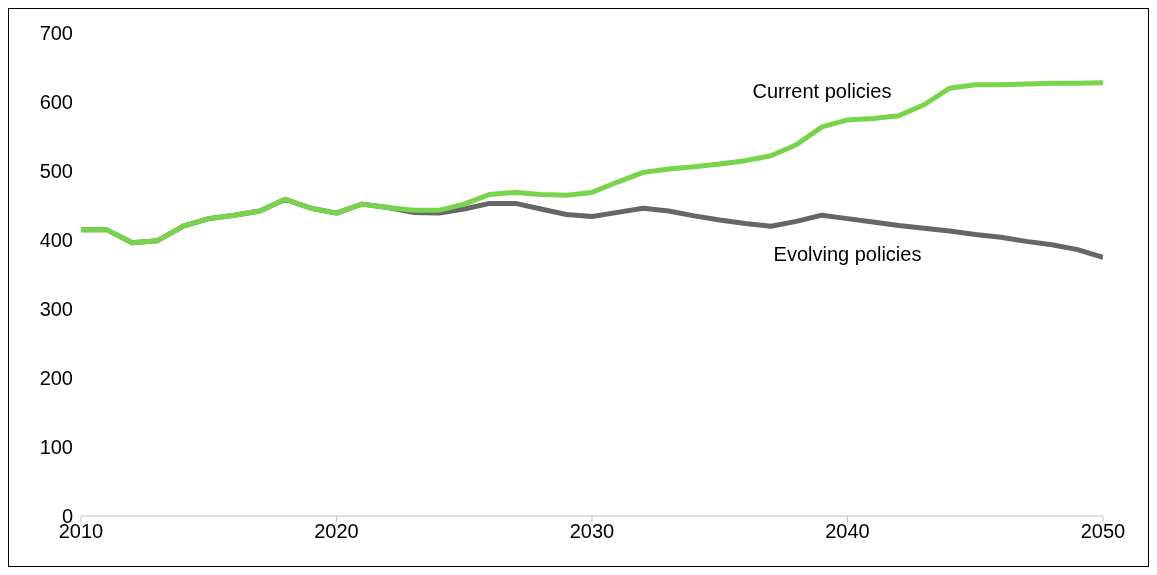 The height and width of the screenshot is (575, 1157). What do you see at coordinates (1103, 531) in the screenshot?
I see `x-tick-label: 2050` at bounding box center [1103, 531].